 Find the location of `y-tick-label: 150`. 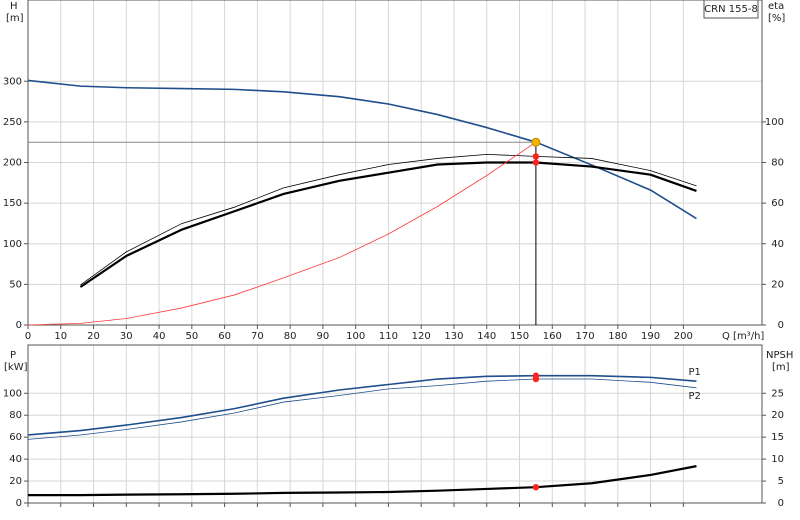

y-tick-label: 150 is located at coordinates (12, 203).